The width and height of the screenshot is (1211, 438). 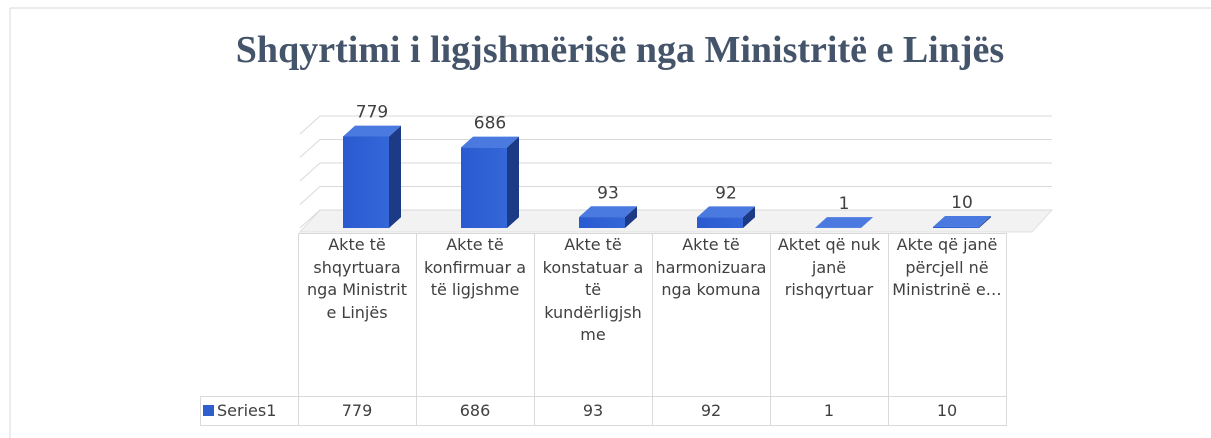 What do you see at coordinates (247, 410) in the screenshot?
I see `legend-label: Series1` at bounding box center [247, 410].